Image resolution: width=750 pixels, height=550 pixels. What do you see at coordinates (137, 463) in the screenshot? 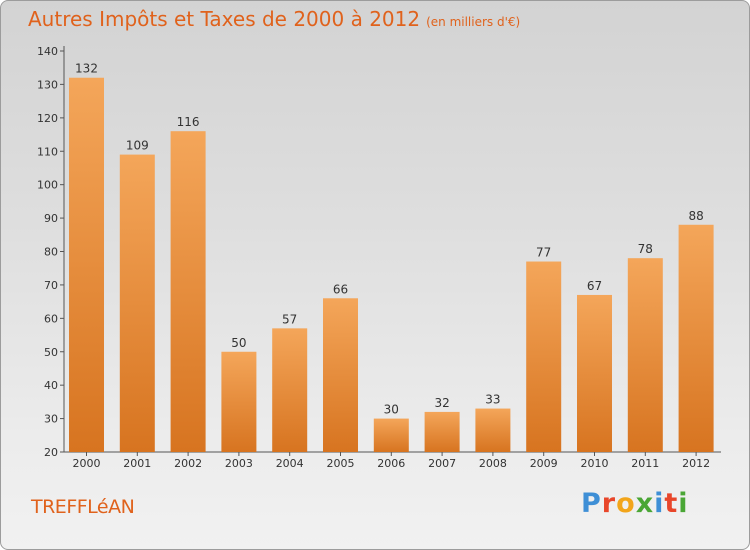
I see `x-tick-label: 2001` at bounding box center [137, 463].